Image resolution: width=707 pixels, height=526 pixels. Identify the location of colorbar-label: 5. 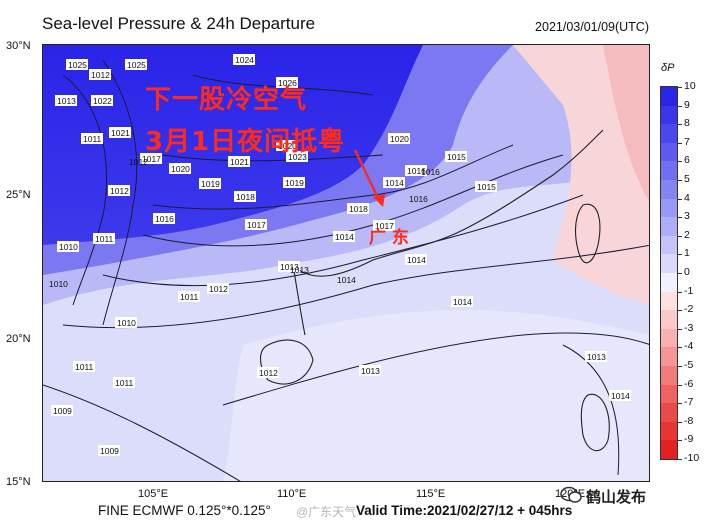
(687, 179).